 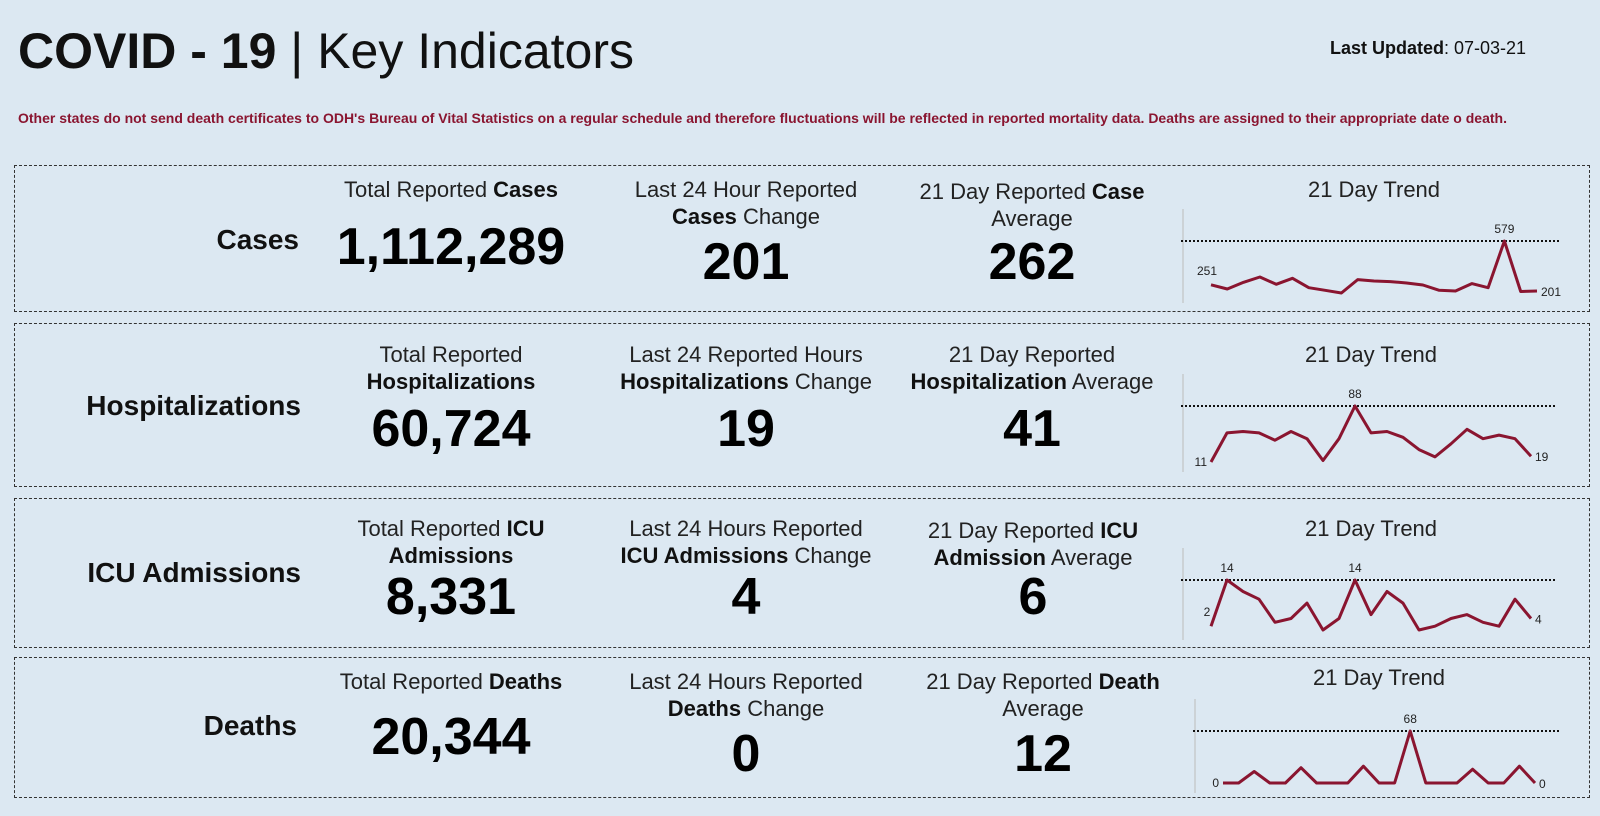 What do you see at coordinates (1387, 48) in the screenshot?
I see `last-updated-label: Last Updated` at bounding box center [1387, 48].